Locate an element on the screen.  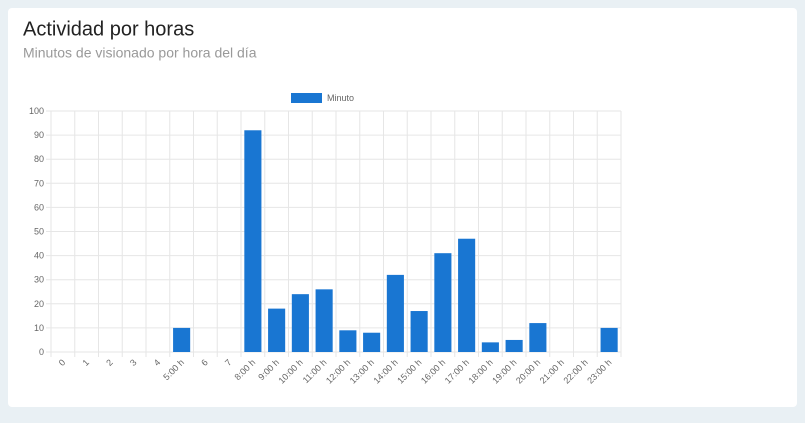
x-tick-label: 20:00 h is located at coordinates (528, 371).